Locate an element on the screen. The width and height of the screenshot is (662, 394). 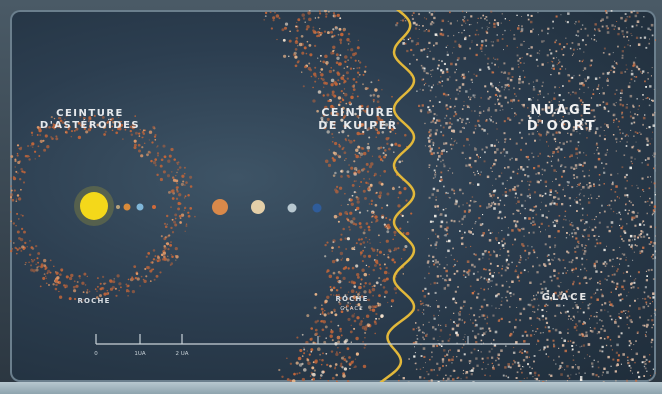
planet-mercury is located at coordinates (118, 207).